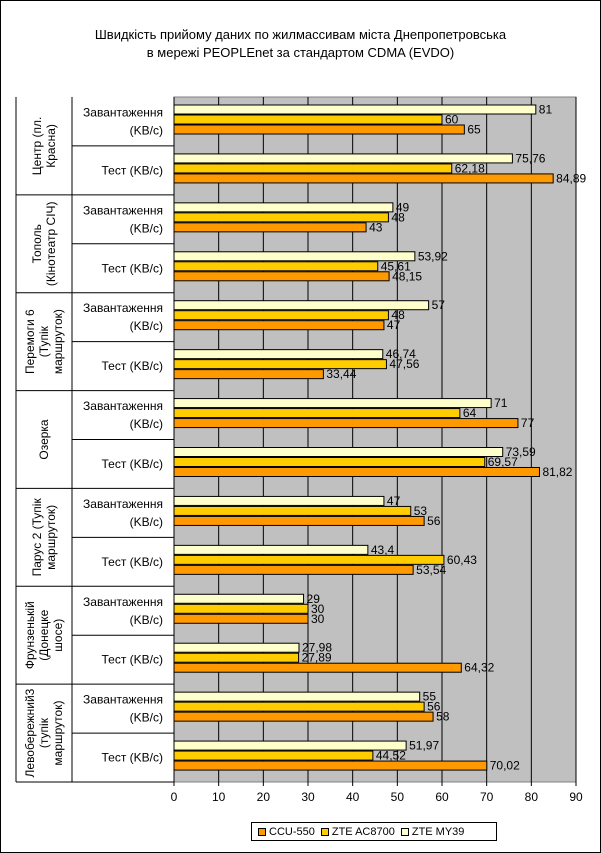 Image resolution: width=601 pixels, height=853 pixels. What do you see at coordinates (576, 797) in the screenshot?
I see `x-tick-label-9: 90` at bounding box center [576, 797].